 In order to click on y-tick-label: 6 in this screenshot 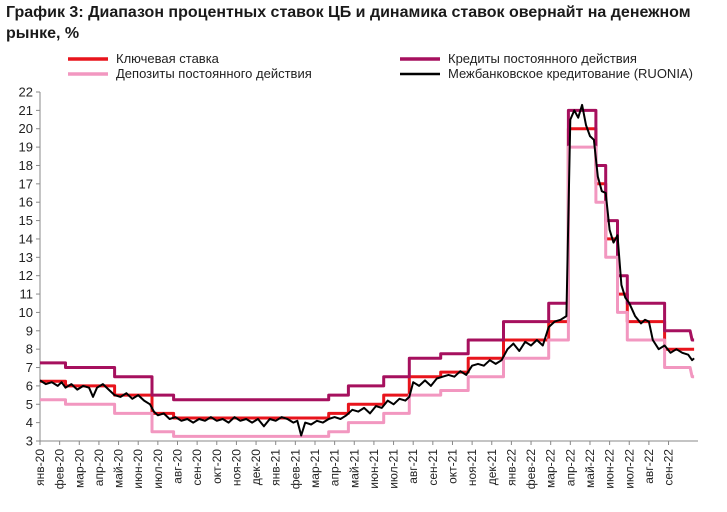, I will do `click(29, 385)`.